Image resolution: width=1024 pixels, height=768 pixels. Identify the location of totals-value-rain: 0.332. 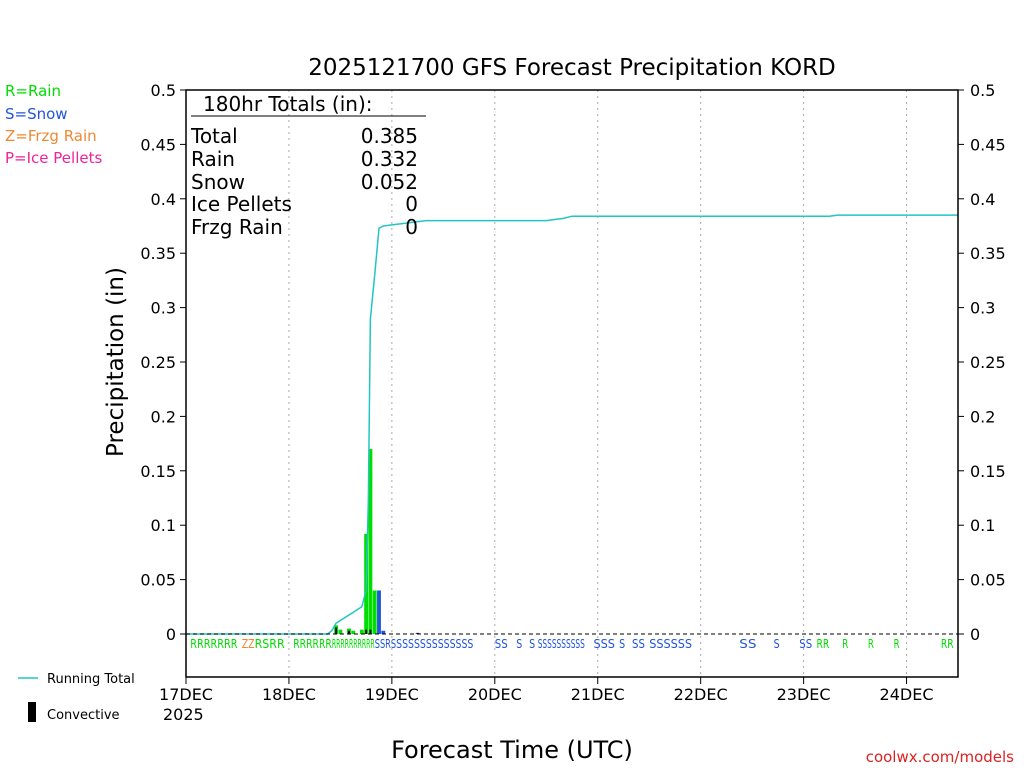
(389, 159).